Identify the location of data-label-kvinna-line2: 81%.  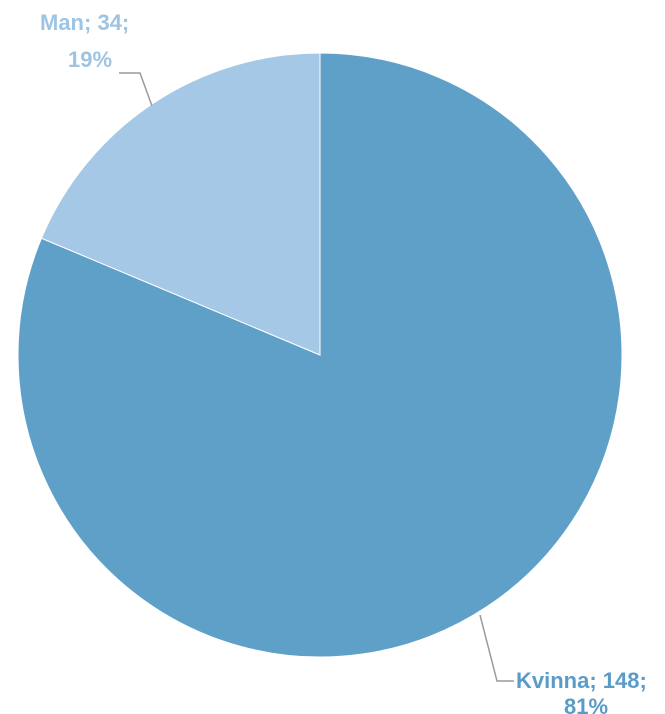
(586, 704).